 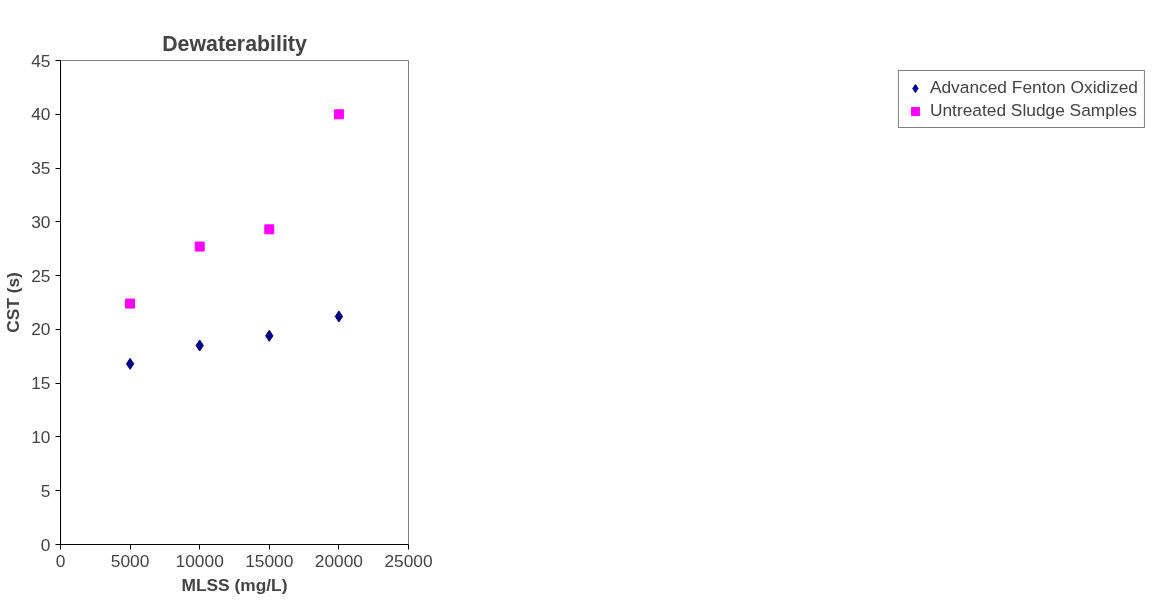 I want to click on y-tick-label: 35, so click(x=41, y=168).